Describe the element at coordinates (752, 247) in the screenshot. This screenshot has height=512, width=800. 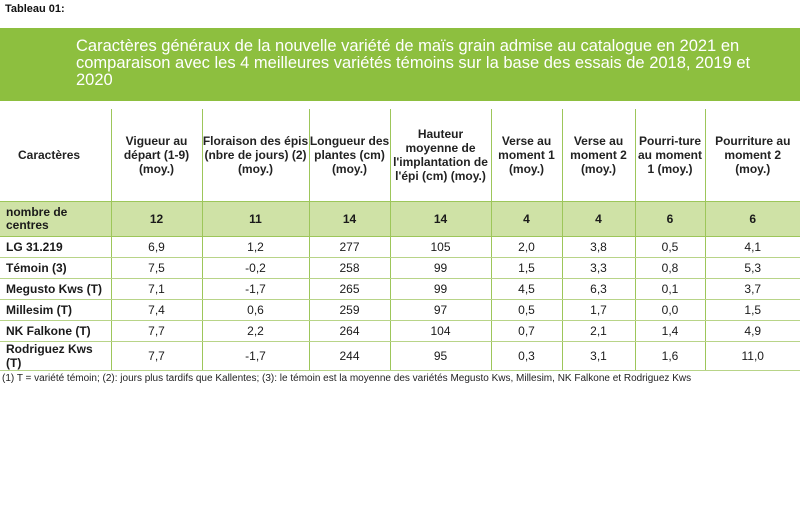
I see `table-cell: 4,1` at that location.